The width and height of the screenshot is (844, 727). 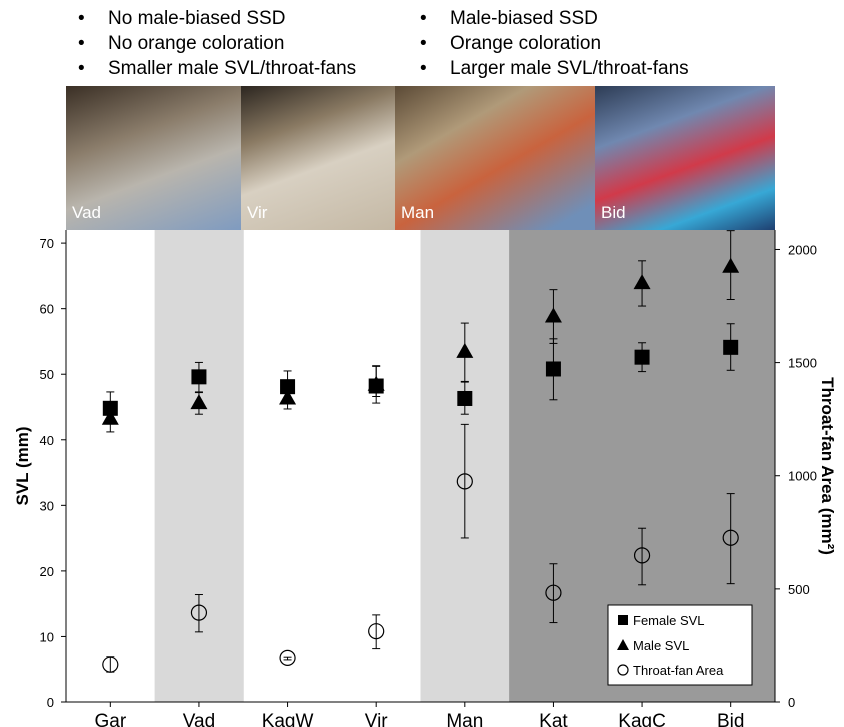 I want to click on left-tick-label: 0, so click(x=50, y=702).